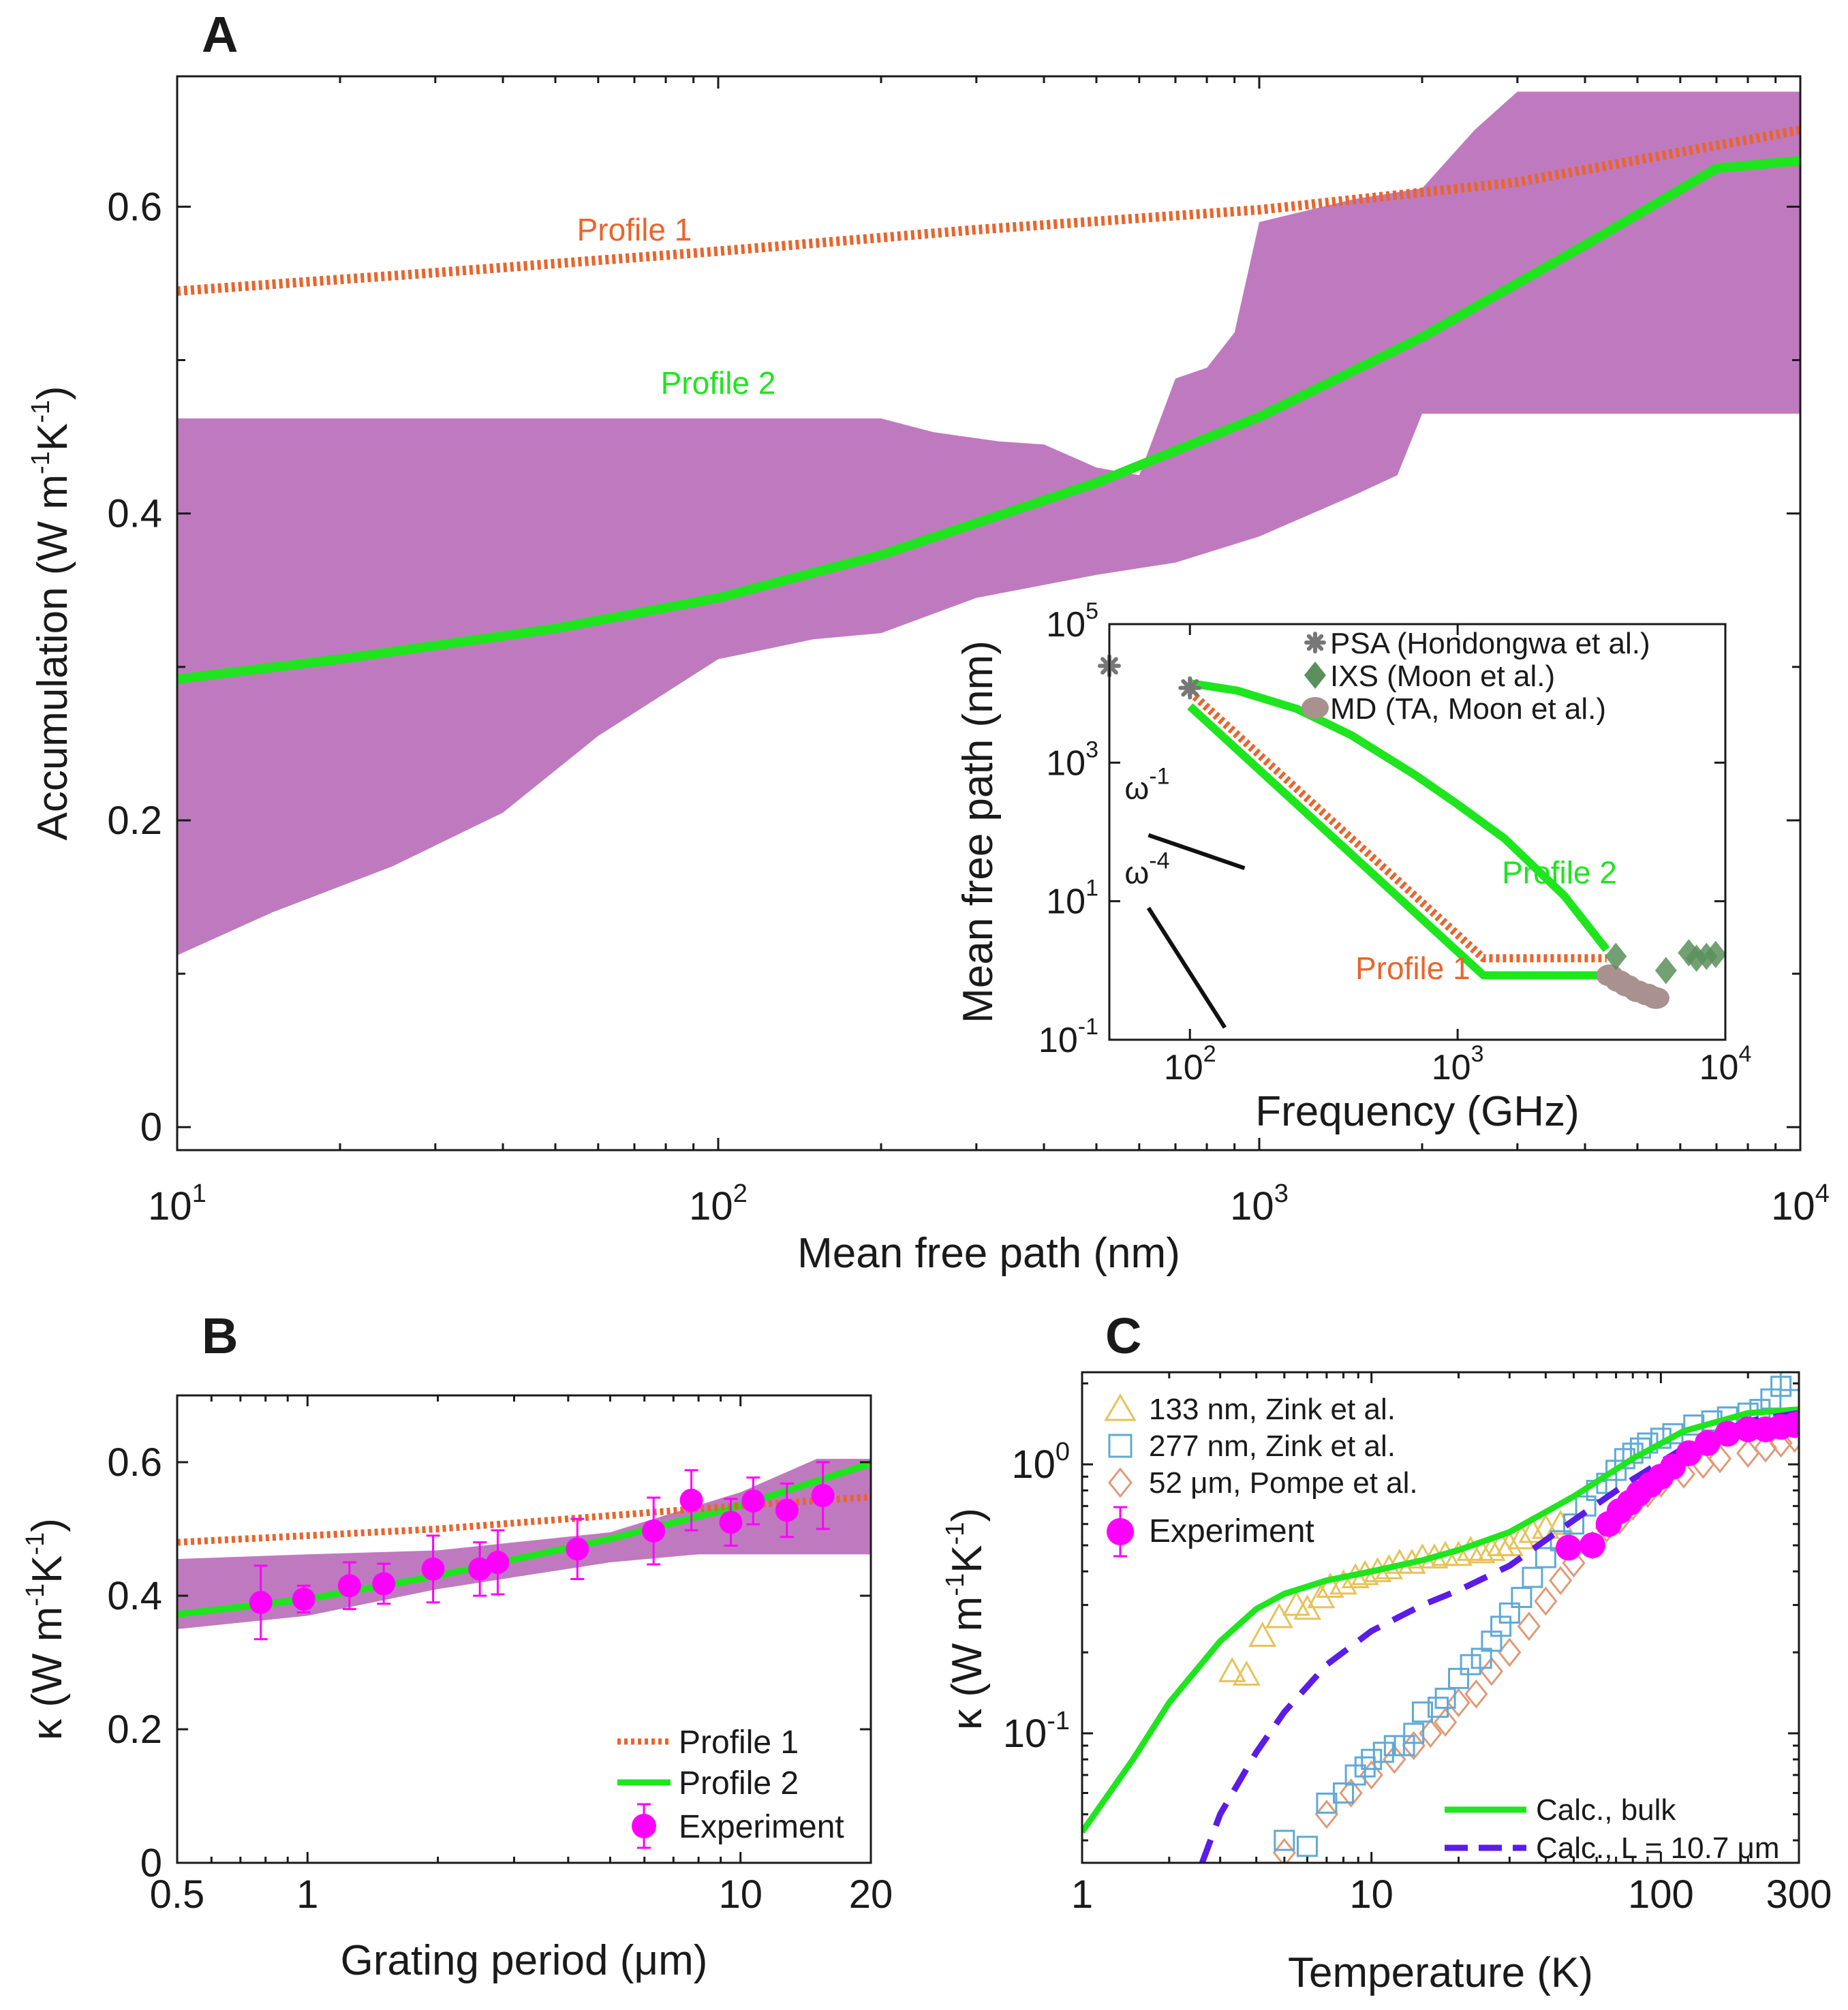 The width and height of the screenshot is (1848, 2010). Describe the element at coordinates (1412, 968) in the screenshot. I see `inset-profile-1-label: Profile 1` at that location.